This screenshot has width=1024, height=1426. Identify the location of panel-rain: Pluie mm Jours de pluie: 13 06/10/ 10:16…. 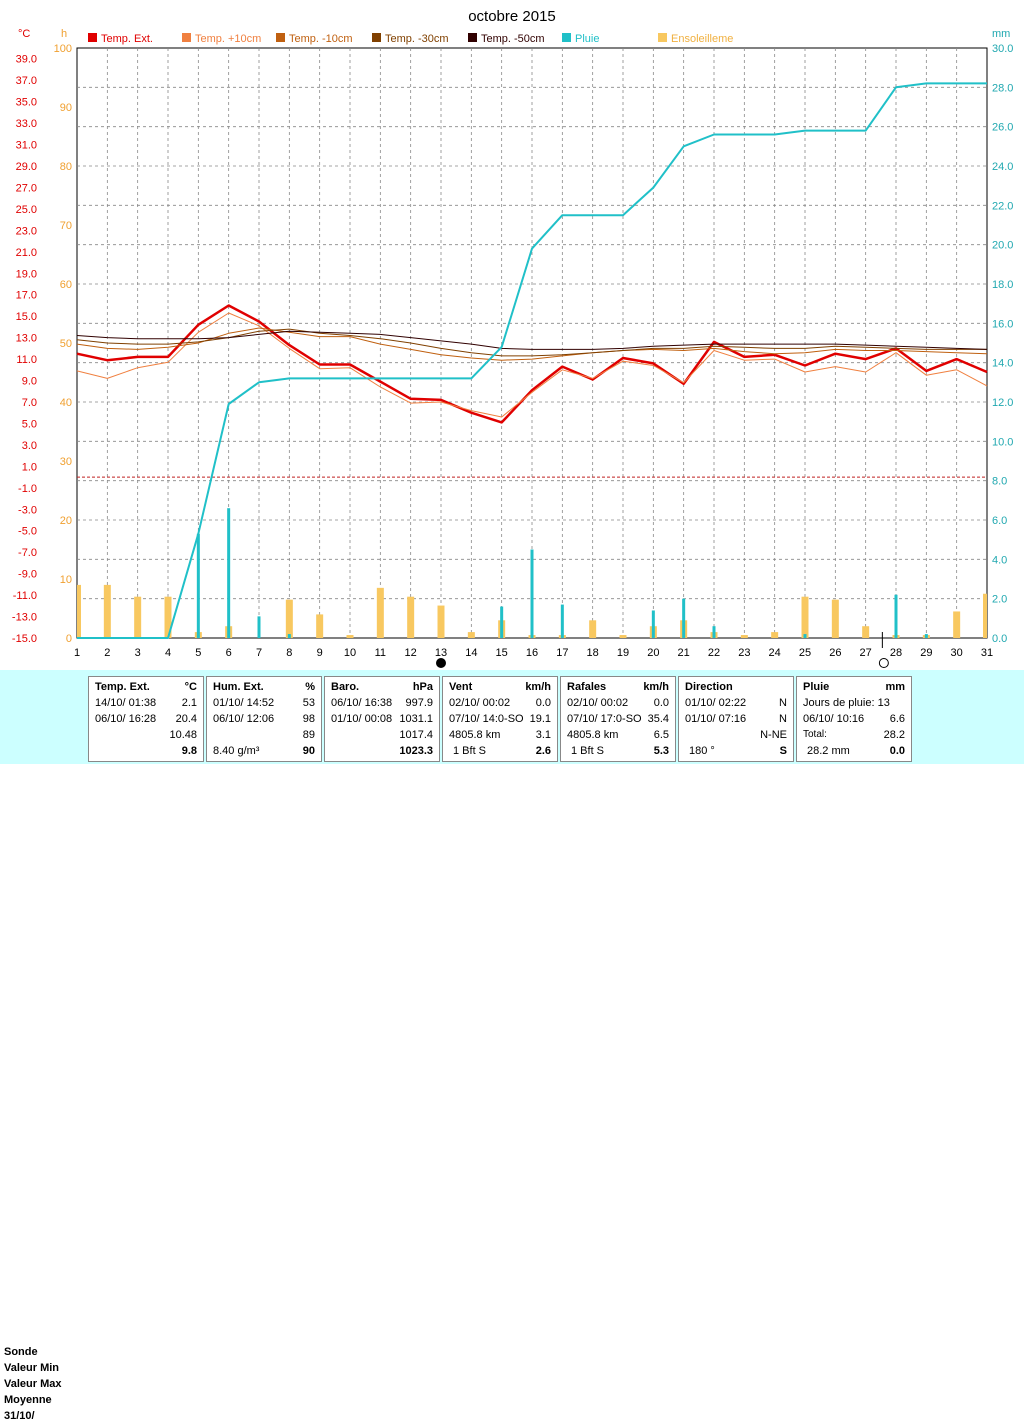
(854, 719).